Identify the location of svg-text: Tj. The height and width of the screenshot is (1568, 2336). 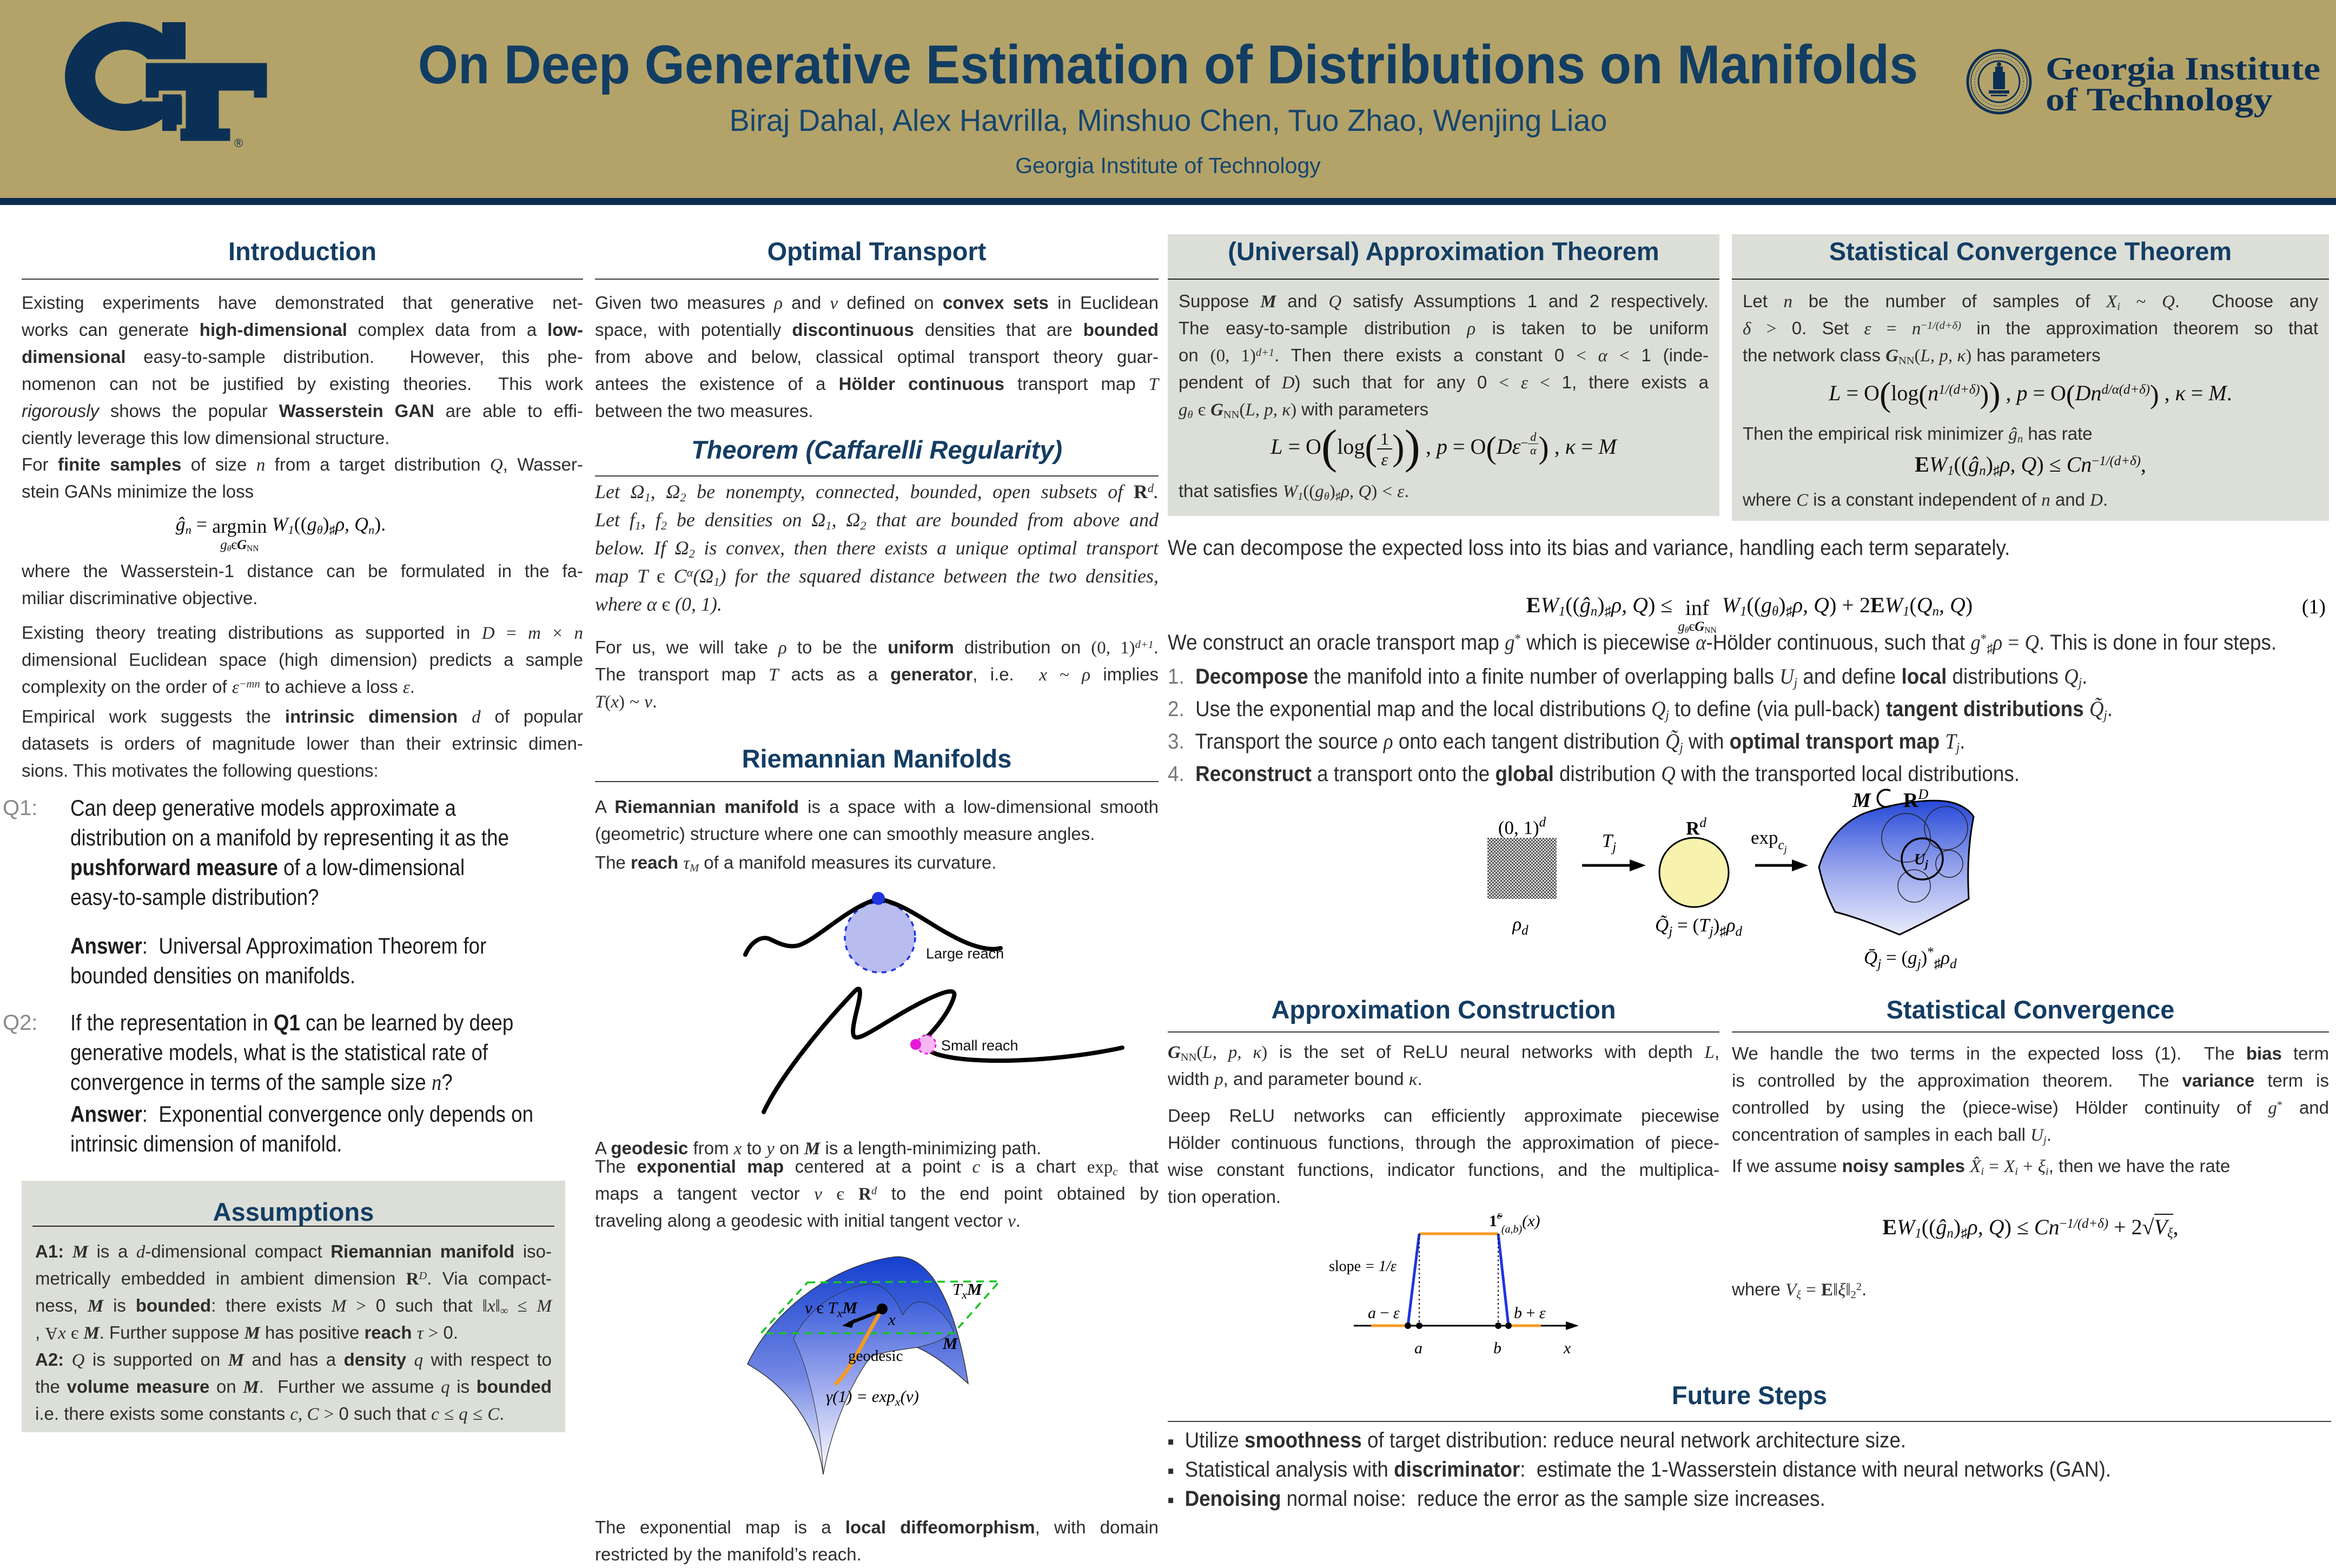
(1609, 842).